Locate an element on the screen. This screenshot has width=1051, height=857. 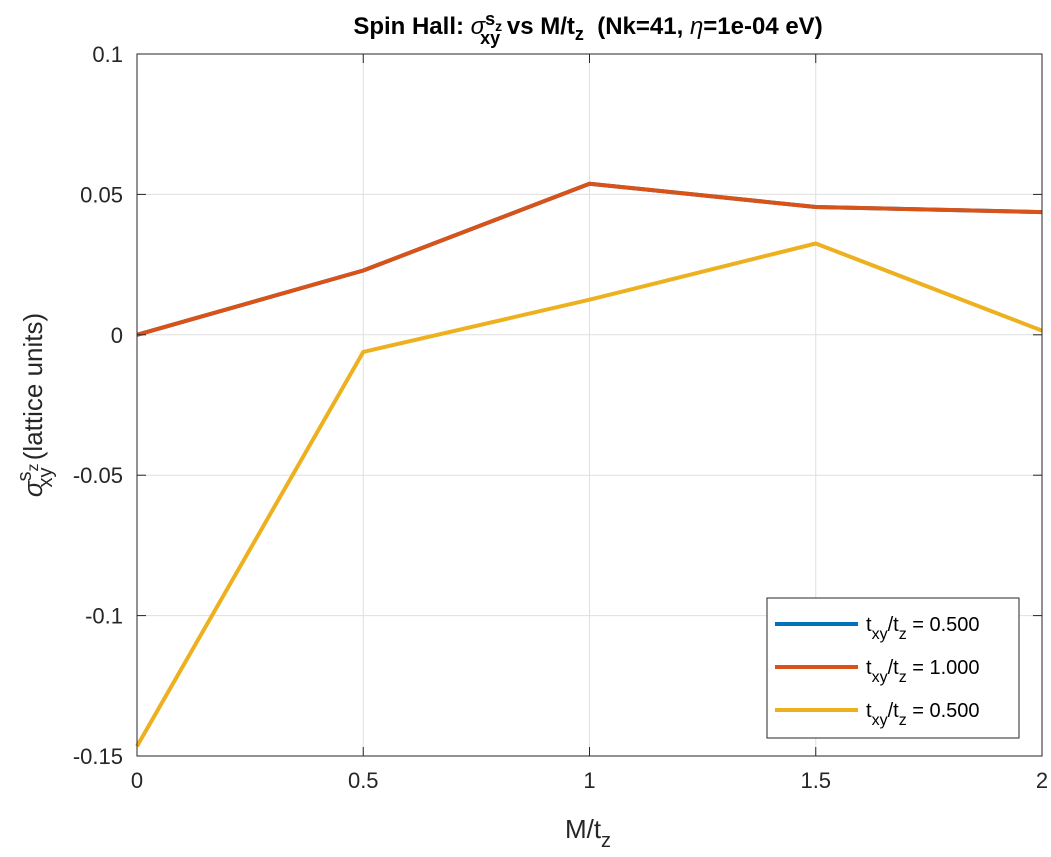
y-tick-label: 0 is located at coordinates (117, 335).